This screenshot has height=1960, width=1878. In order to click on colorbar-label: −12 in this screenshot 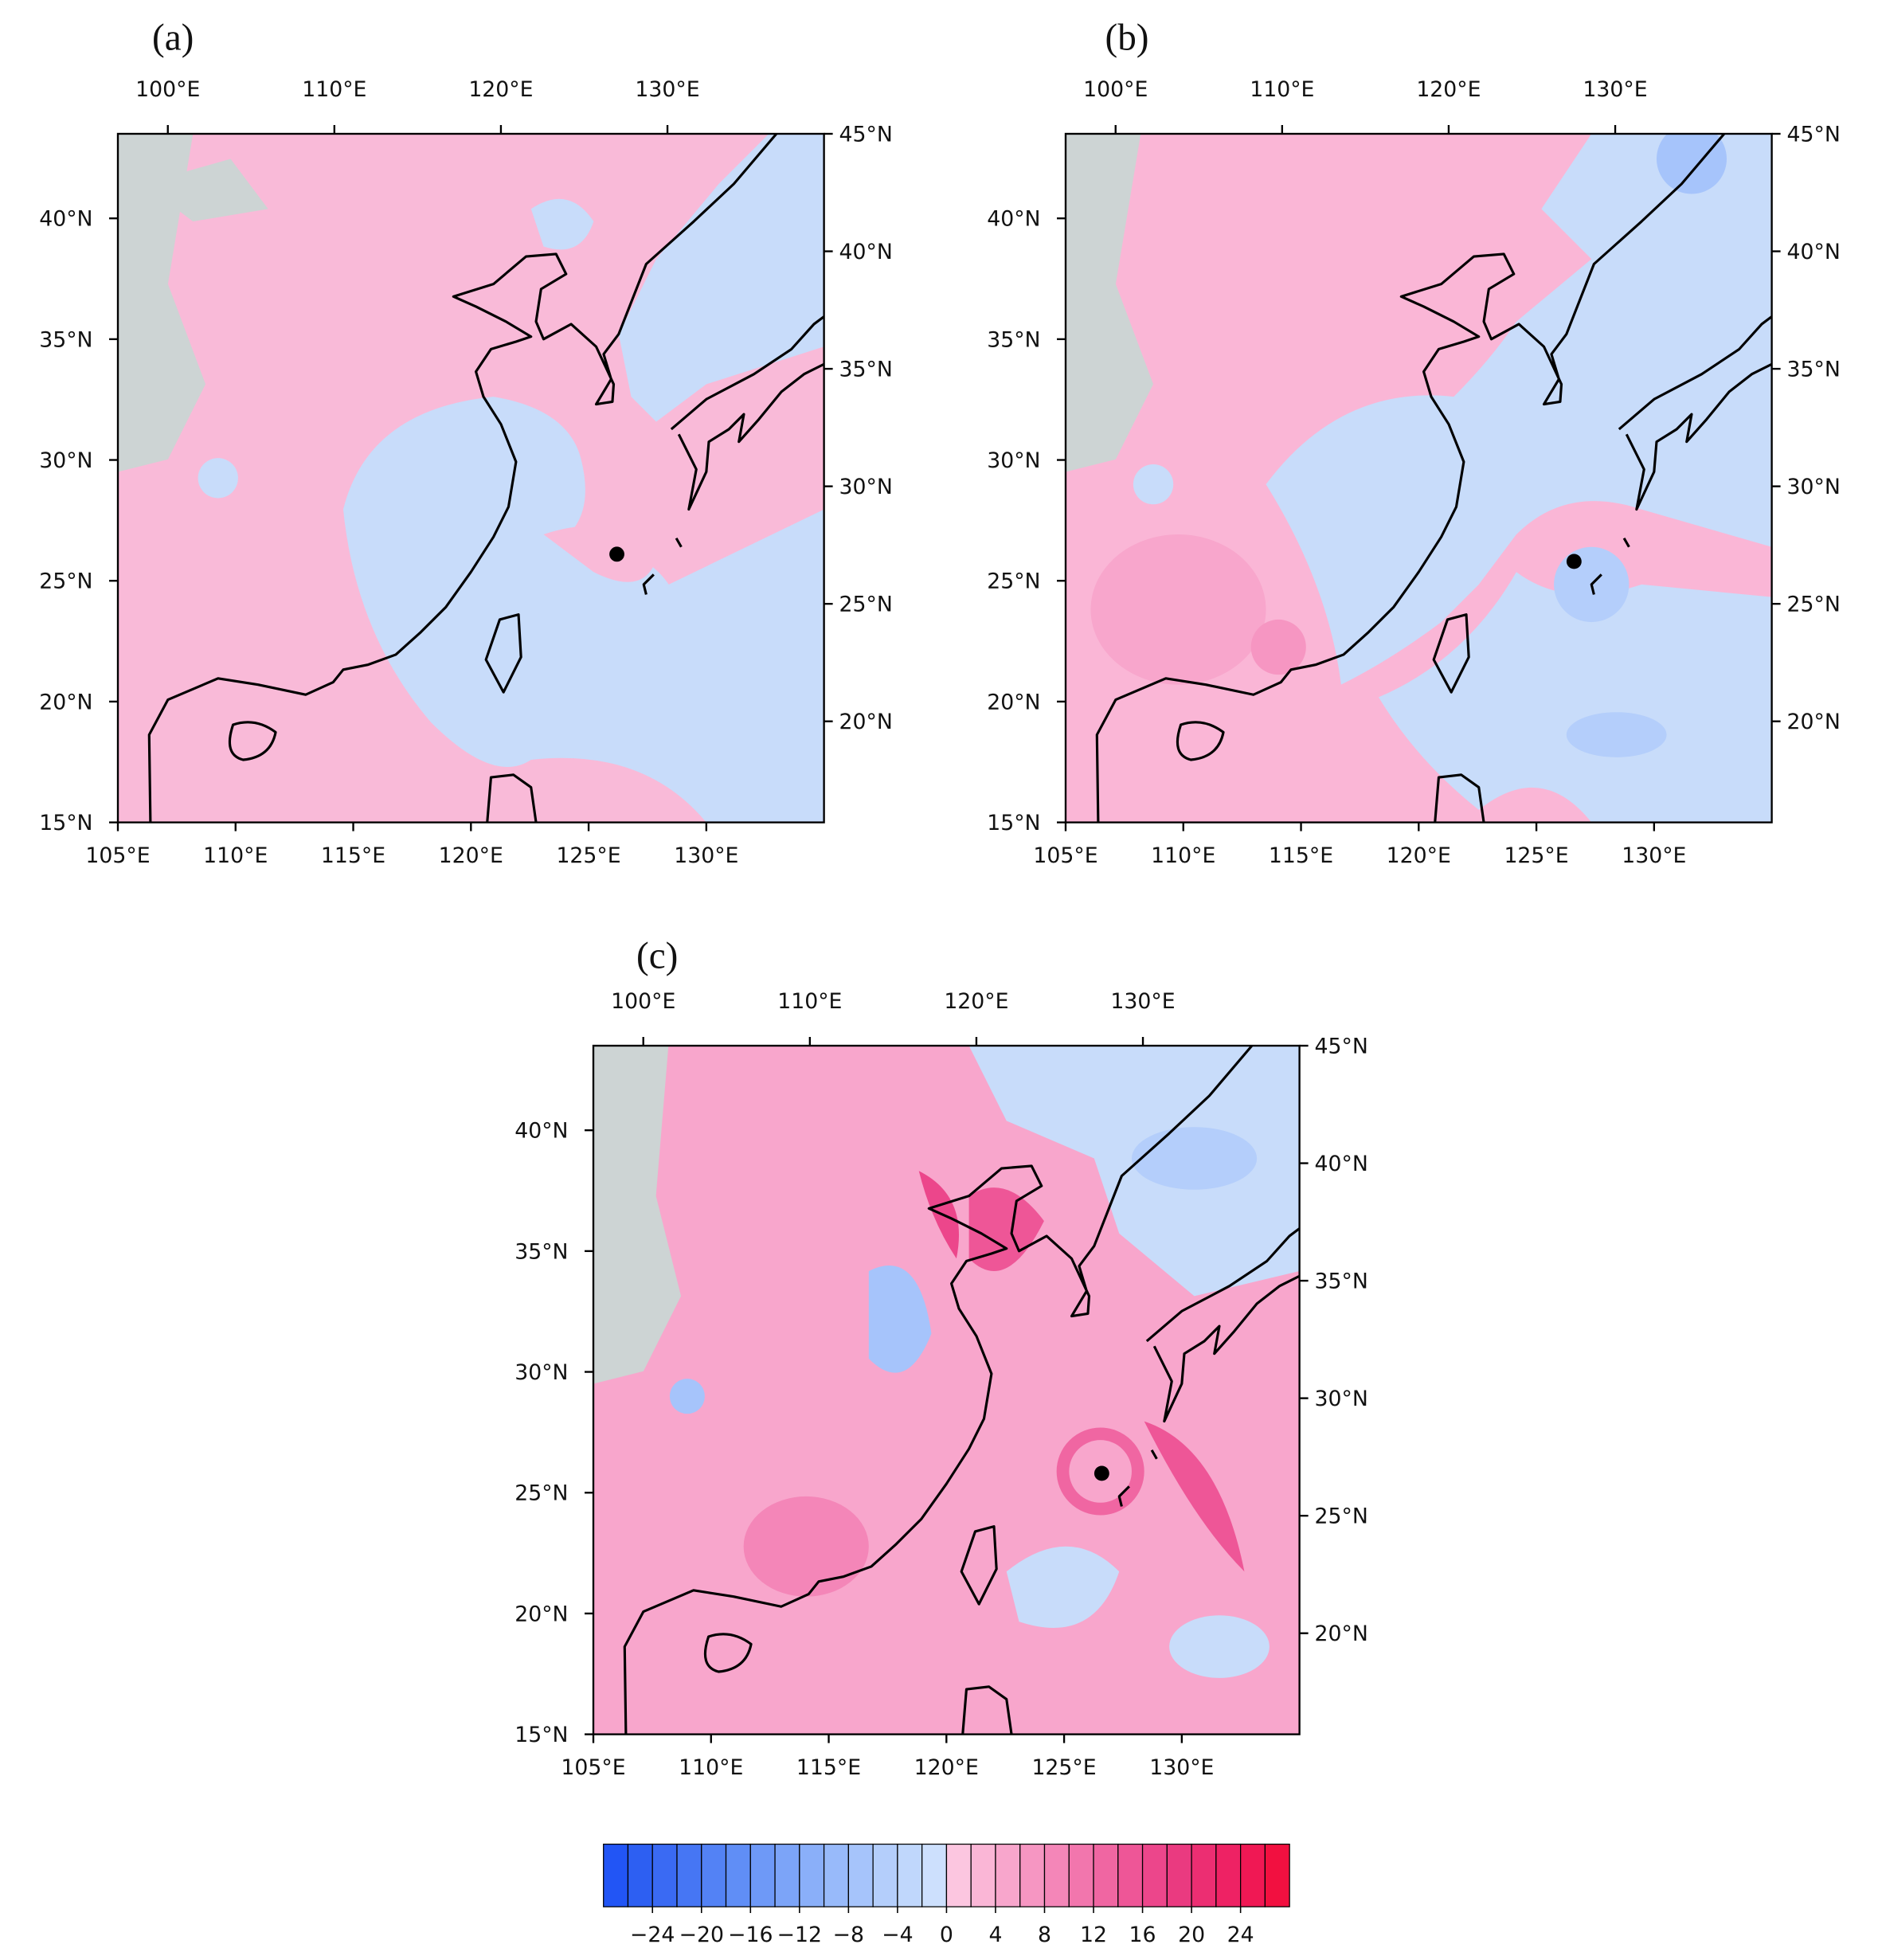, I will do `click(799, 1935)`.